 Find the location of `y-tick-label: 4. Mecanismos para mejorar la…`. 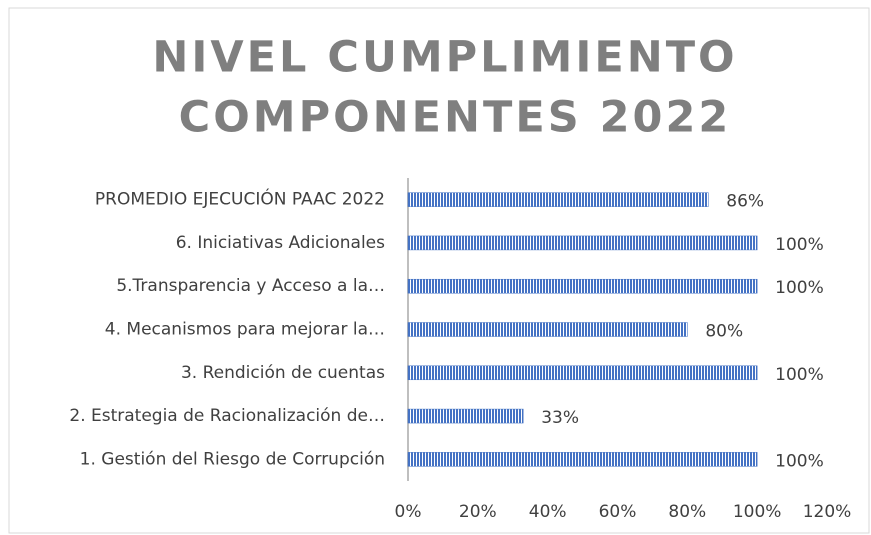

y-tick-label: 4. Mecanismos para mejorar la… is located at coordinates (245, 330).